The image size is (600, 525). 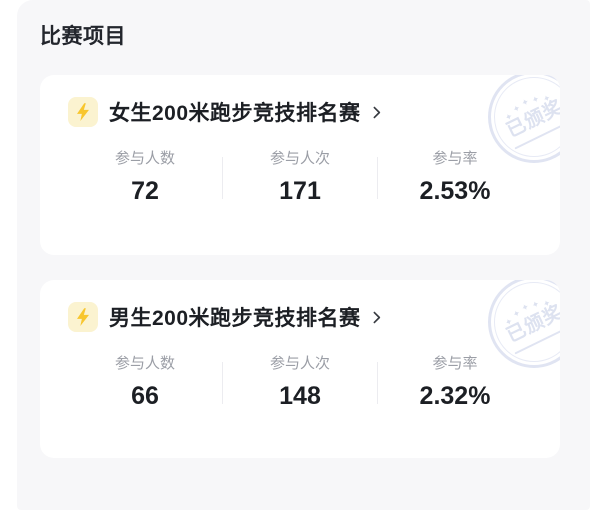 I want to click on card-title-row: 男生200米跑步竞技排名赛, so click(x=226, y=317).